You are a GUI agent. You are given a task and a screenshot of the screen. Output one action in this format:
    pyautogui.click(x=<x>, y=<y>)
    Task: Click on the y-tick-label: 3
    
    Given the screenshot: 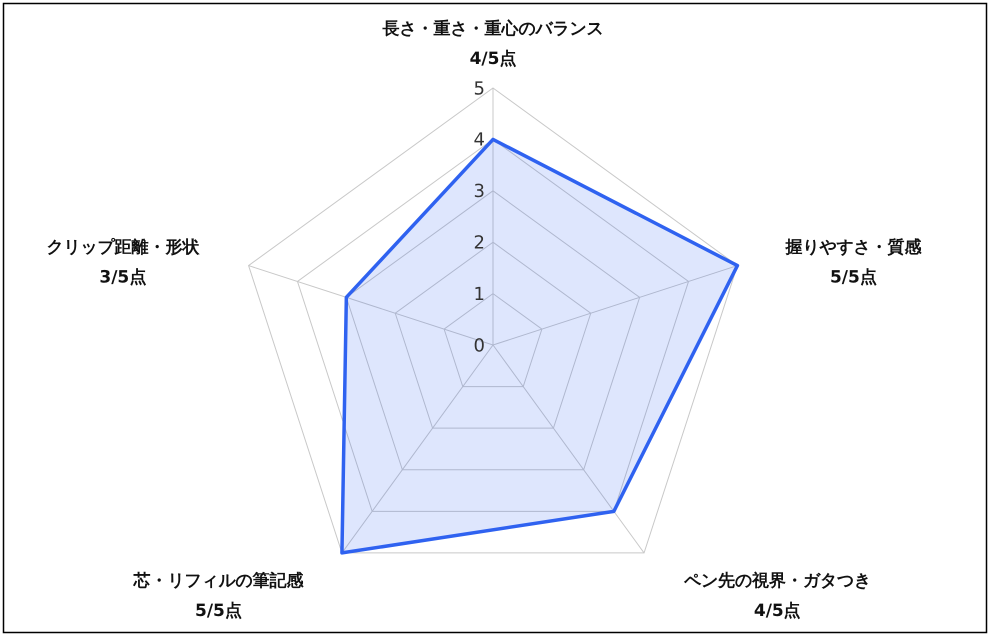 What is the action you would take?
    pyautogui.click(x=479, y=191)
    